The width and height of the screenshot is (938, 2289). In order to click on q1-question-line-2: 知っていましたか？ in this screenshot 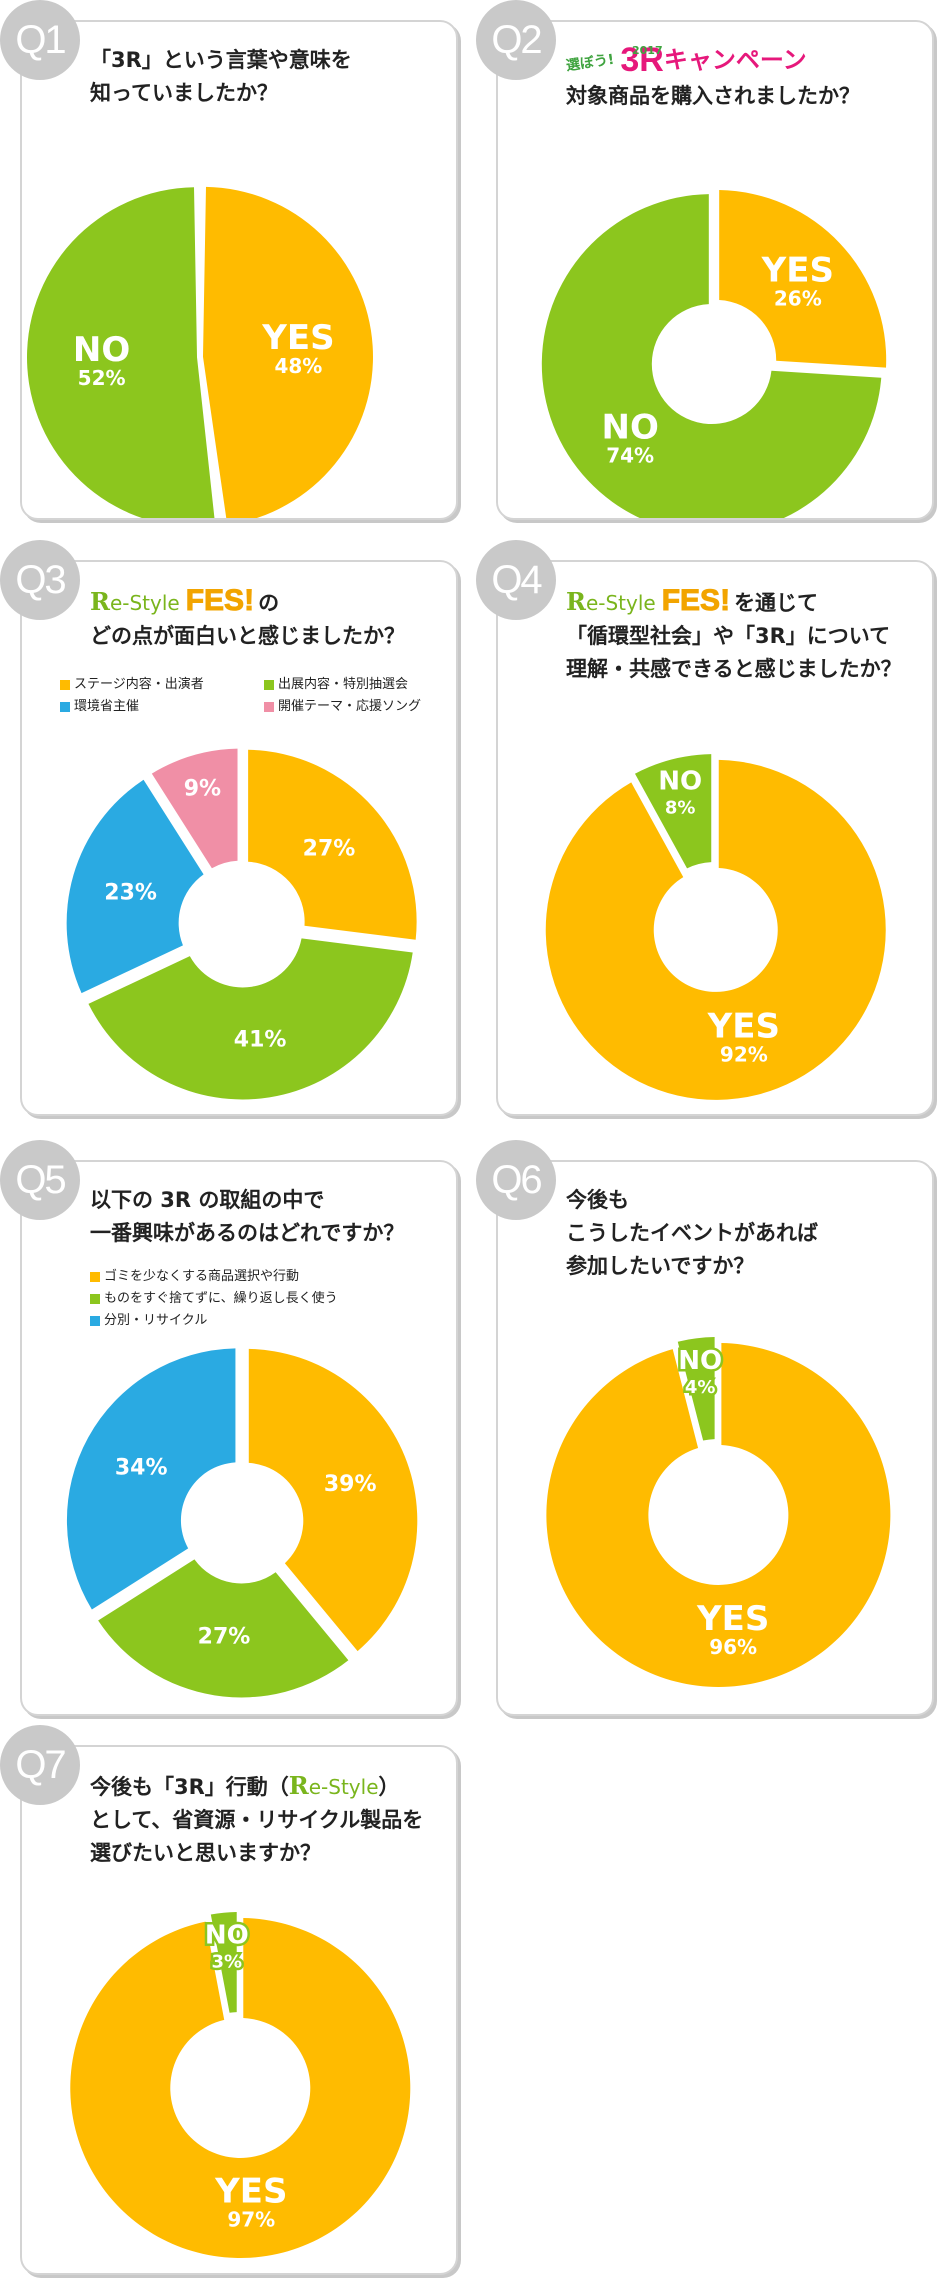, I will do `click(184, 93)`.